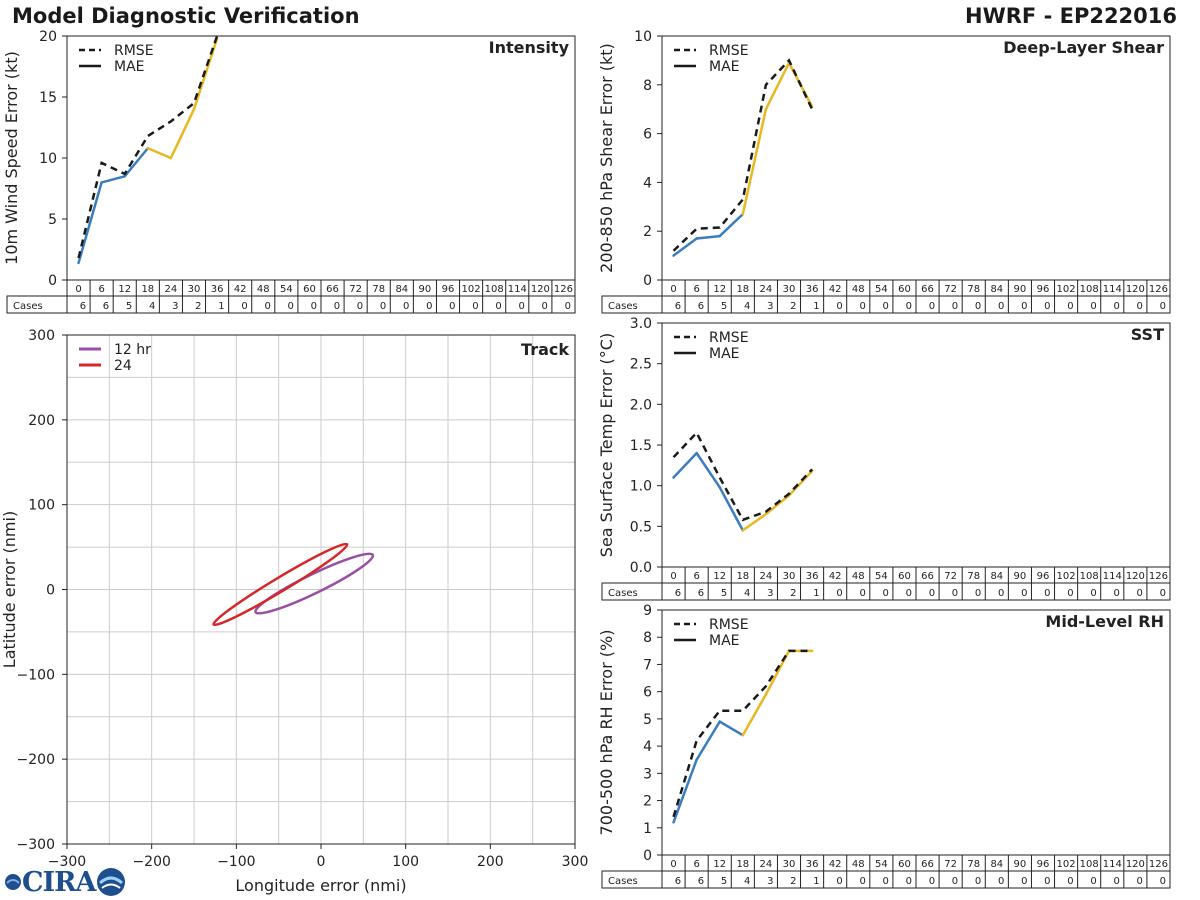  I want to click on rh-table-hour: 78, so click(973, 864).